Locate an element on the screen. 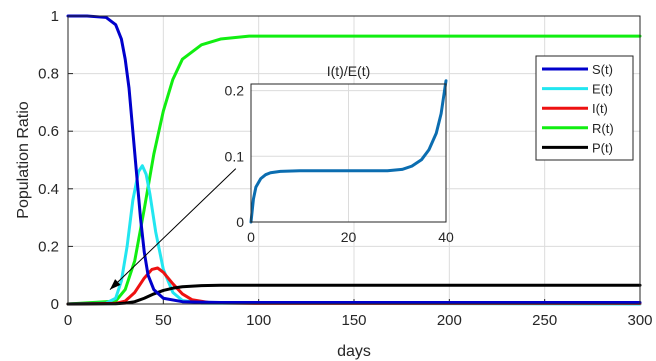 The width and height of the screenshot is (656, 361). legend: S(t) E(t) I(t) R(t) P(t) is located at coordinates (584, 108).